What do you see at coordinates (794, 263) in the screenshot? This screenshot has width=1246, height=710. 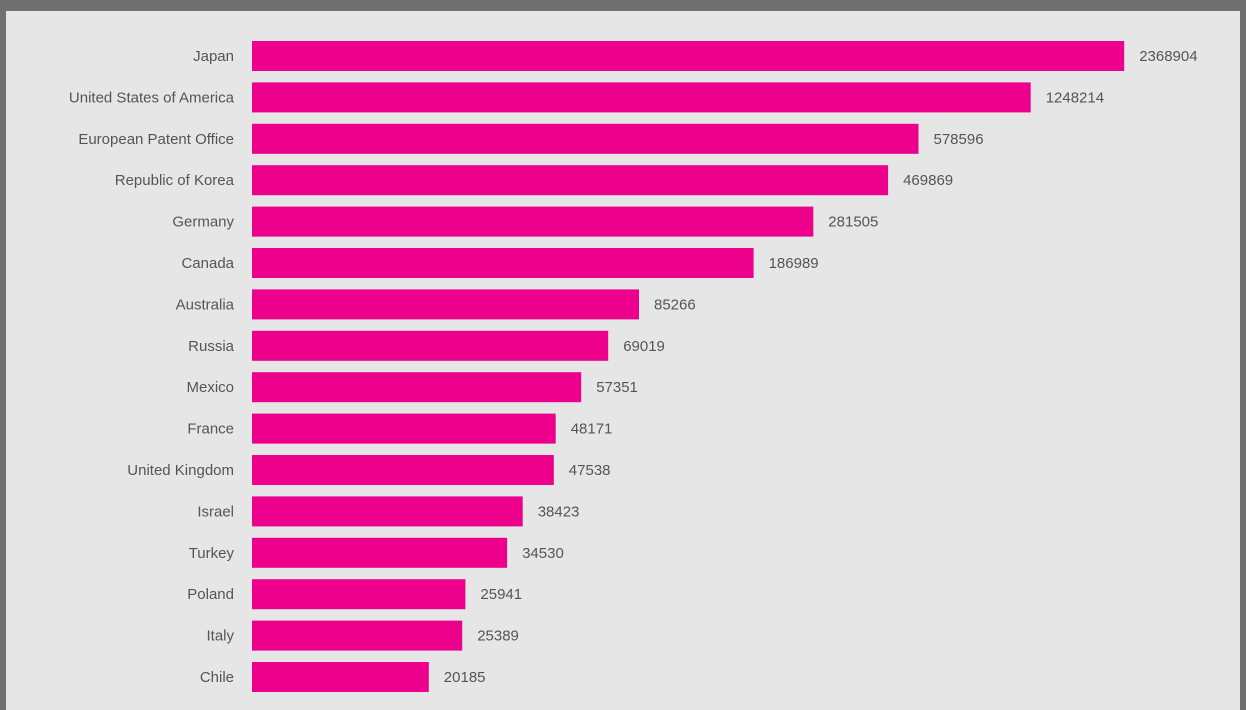 I see `value-label-5: 186989` at bounding box center [794, 263].